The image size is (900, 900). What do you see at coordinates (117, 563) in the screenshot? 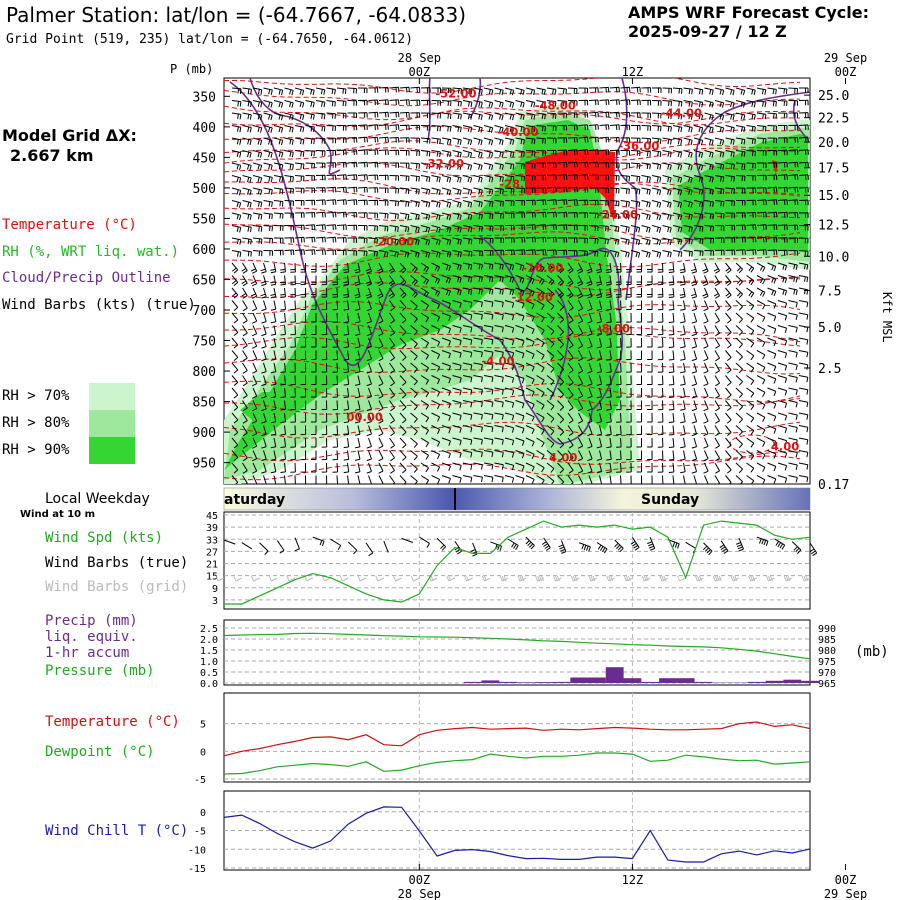
I see `wind-barbs-true-label: Wind Barbs (true)` at bounding box center [117, 563].